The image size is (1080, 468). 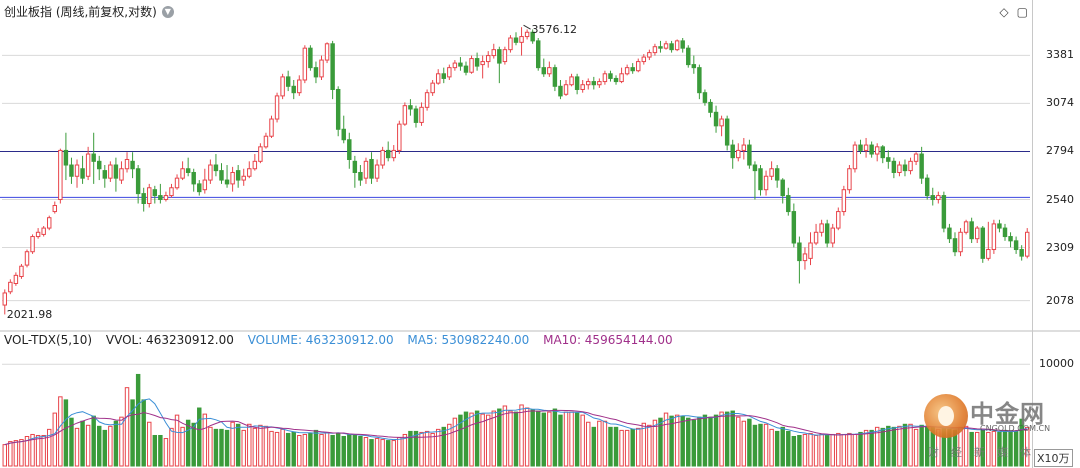 What do you see at coordinates (1053, 458) in the screenshot?
I see `volume-unit-label: X10万` at bounding box center [1053, 458].